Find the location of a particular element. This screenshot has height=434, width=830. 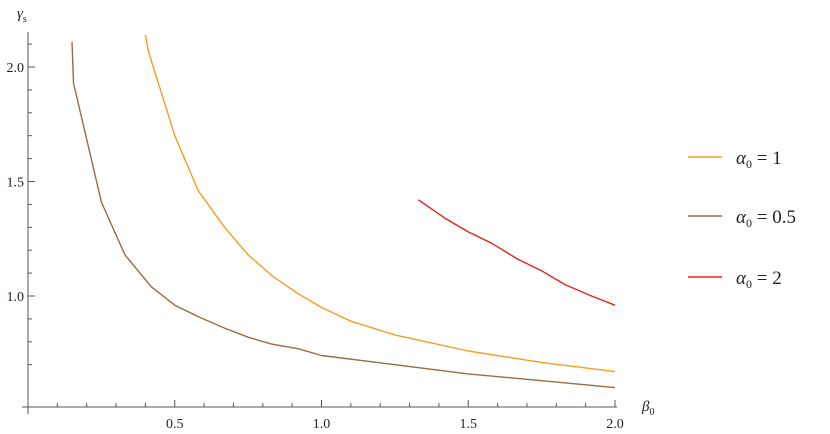

legend-value: = 0.5 is located at coordinates (774, 217).